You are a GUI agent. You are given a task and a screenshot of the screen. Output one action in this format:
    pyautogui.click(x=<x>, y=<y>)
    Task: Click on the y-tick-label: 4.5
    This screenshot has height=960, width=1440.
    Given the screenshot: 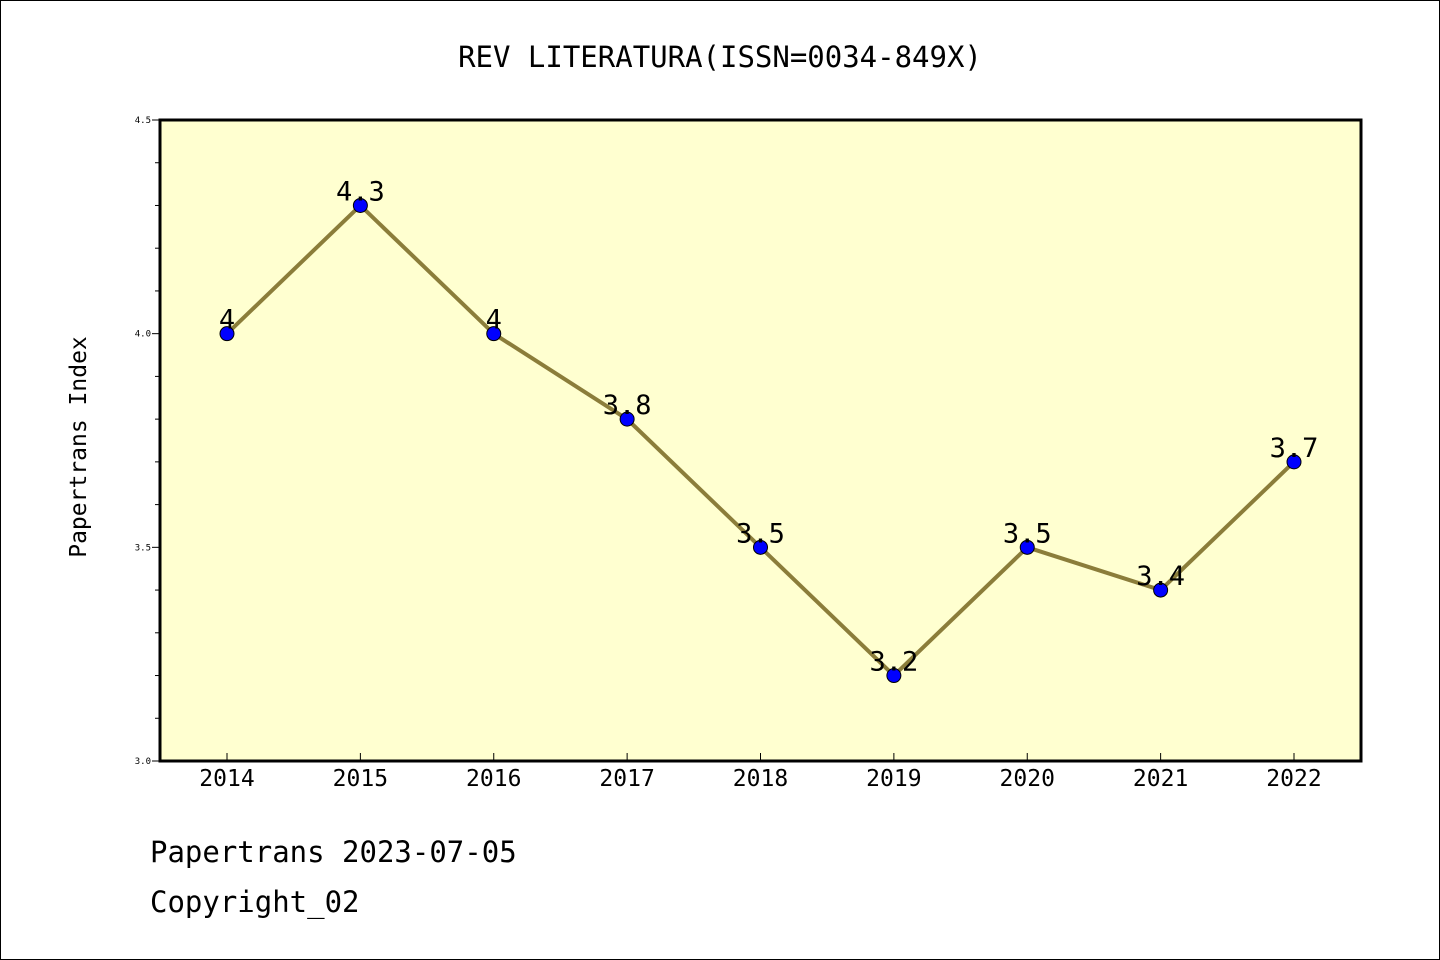 What is the action you would take?
    pyautogui.click(x=143, y=121)
    